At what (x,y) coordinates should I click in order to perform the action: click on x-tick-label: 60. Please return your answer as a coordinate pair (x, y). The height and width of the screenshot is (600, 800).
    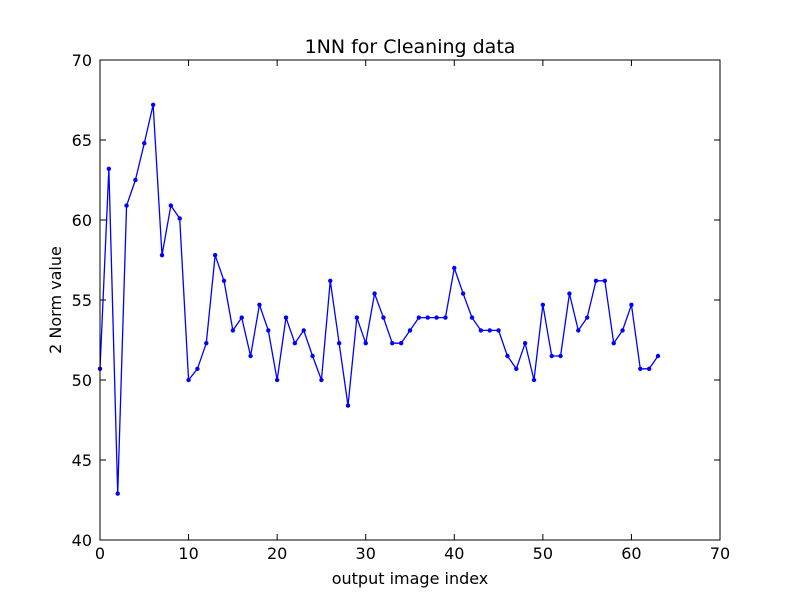
    Looking at the image, I should click on (631, 553).